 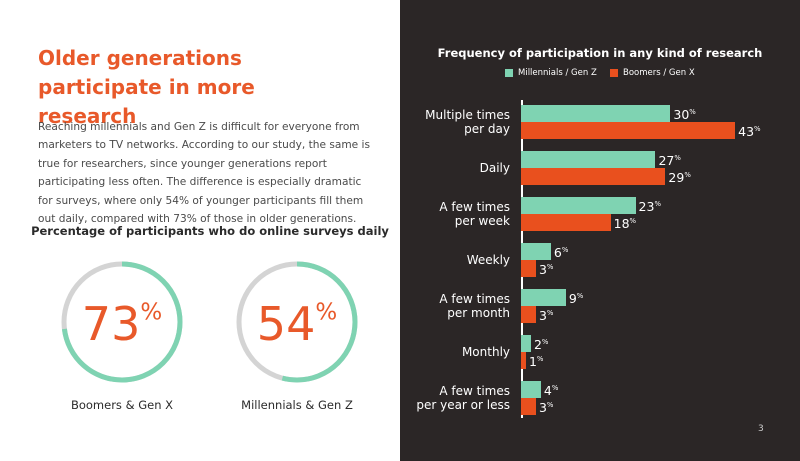 What do you see at coordinates (749, 132) in the screenshot?
I see `value-label: 43%` at bounding box center [749, 132].